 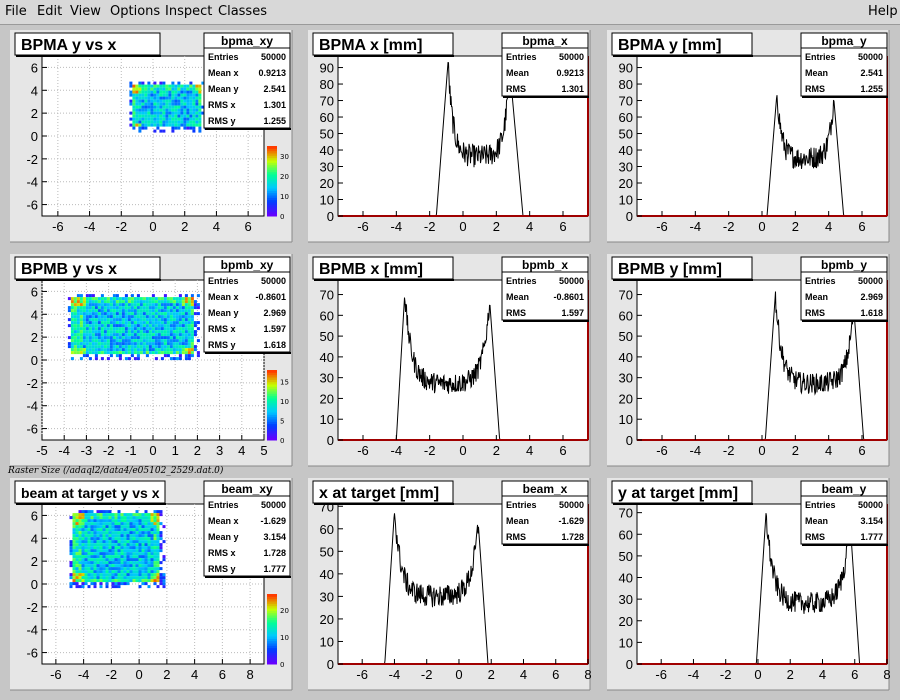 I want to click on stats-box, so click(x=247, y=80).